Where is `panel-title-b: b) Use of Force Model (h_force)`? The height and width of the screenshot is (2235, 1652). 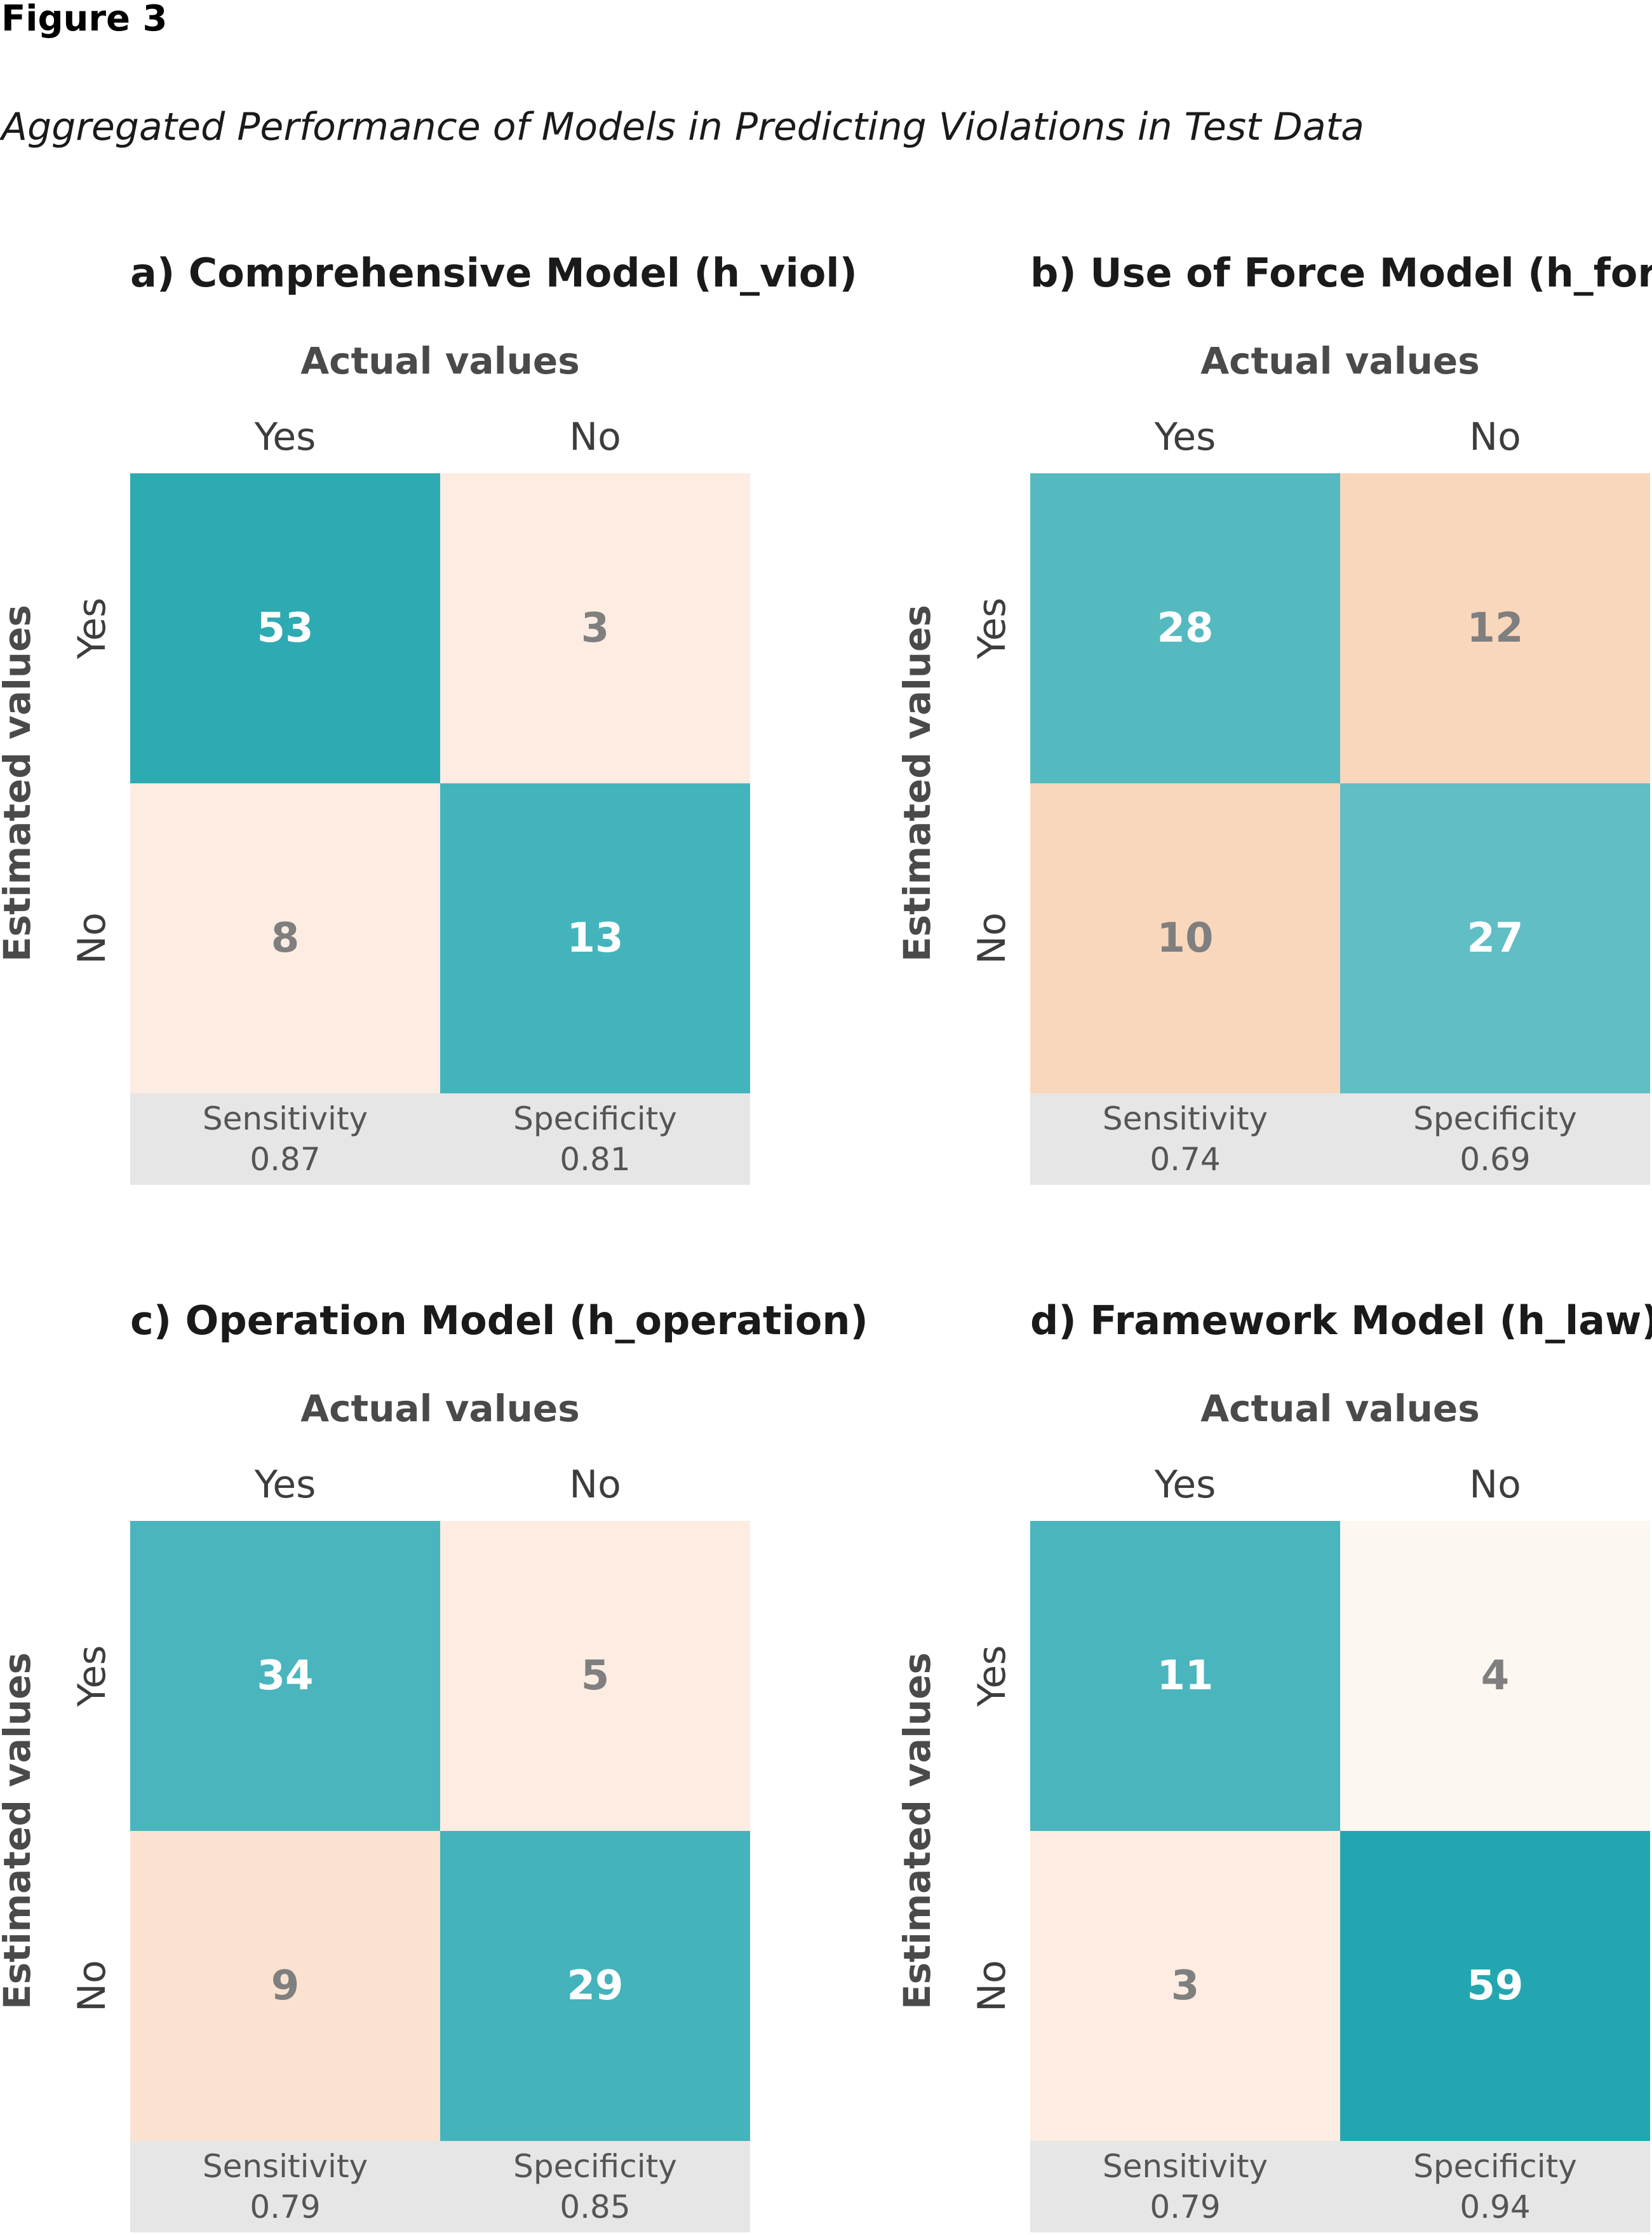 panel-title-b: b) Use of Force Model (h_force) is located at coordinates (1341, 273).